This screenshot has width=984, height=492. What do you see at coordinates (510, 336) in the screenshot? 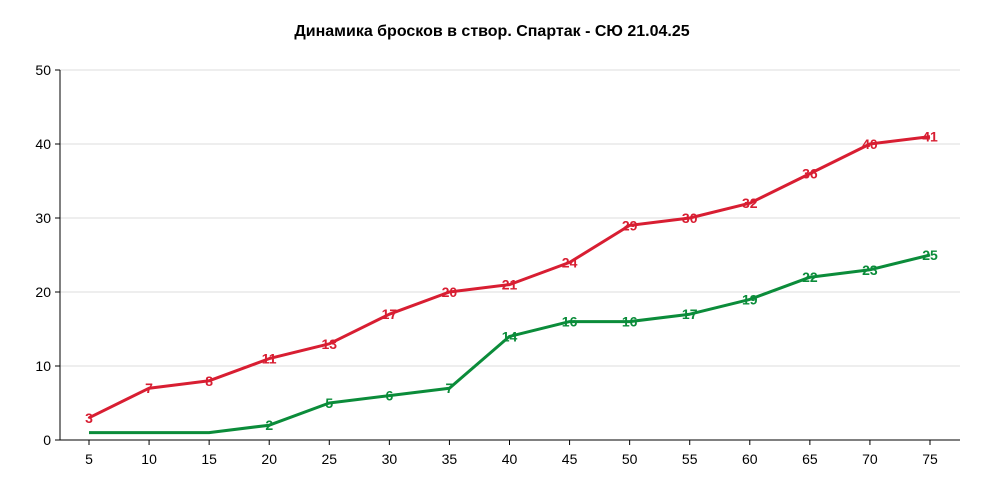
I see `data-label: 14` at bounding box center [510, 336].